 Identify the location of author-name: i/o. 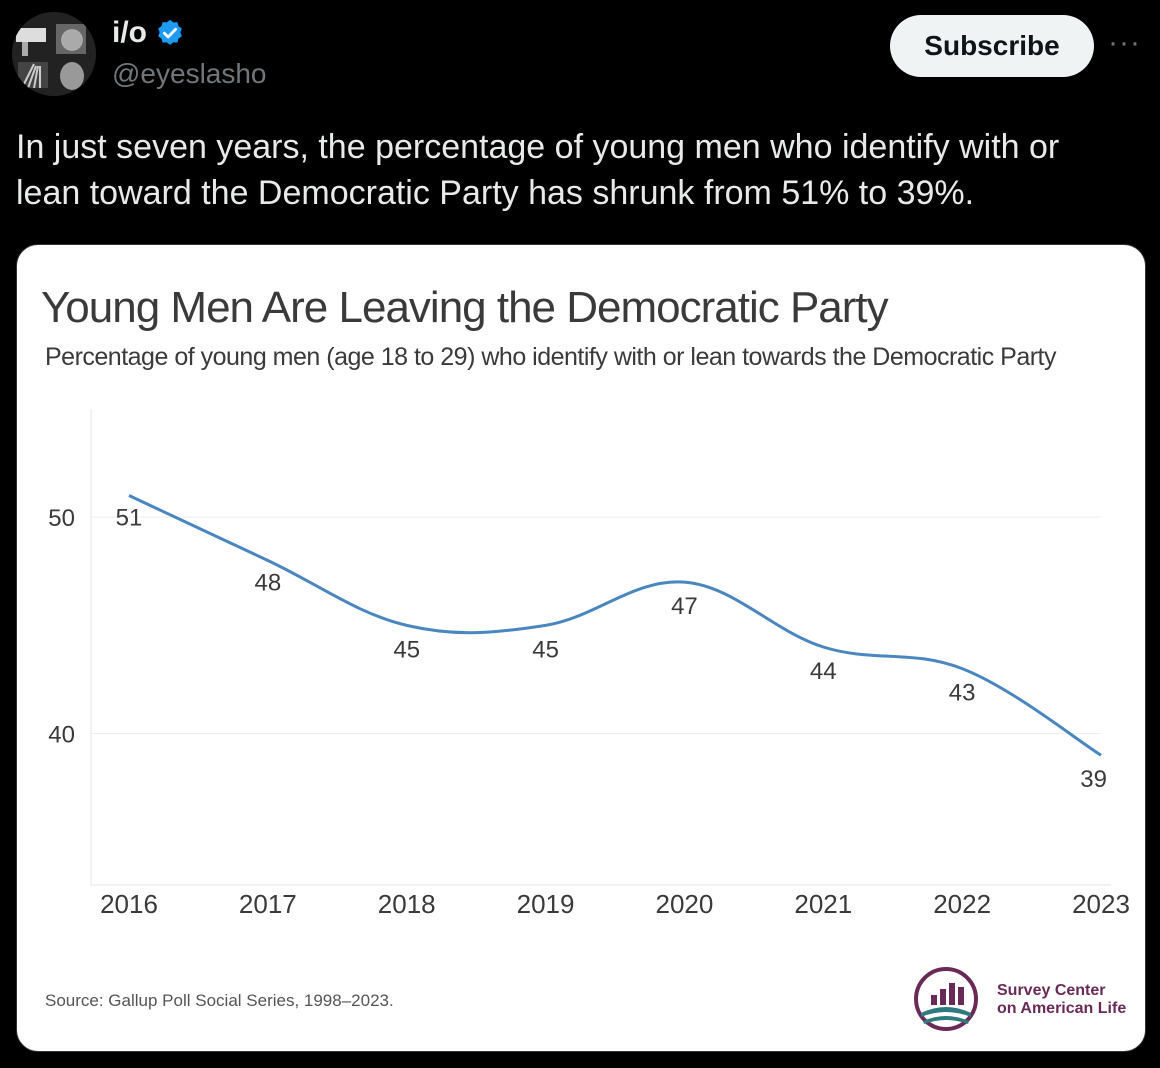
(129, 32).